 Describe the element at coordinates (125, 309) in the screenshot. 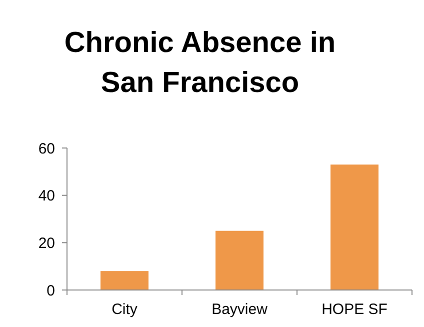

I see `x-tick-label: City` at that location.